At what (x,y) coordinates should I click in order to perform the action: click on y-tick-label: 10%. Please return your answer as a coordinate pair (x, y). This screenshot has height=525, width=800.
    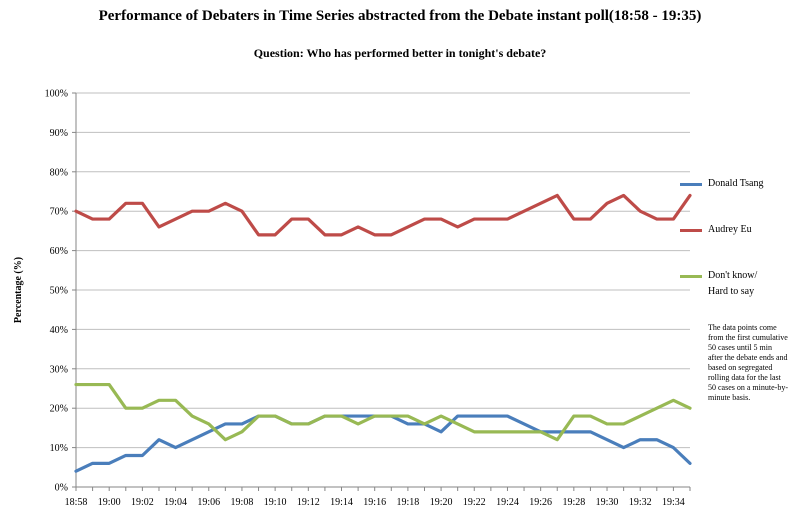
    Looking at the image, I should click on (59, 448).